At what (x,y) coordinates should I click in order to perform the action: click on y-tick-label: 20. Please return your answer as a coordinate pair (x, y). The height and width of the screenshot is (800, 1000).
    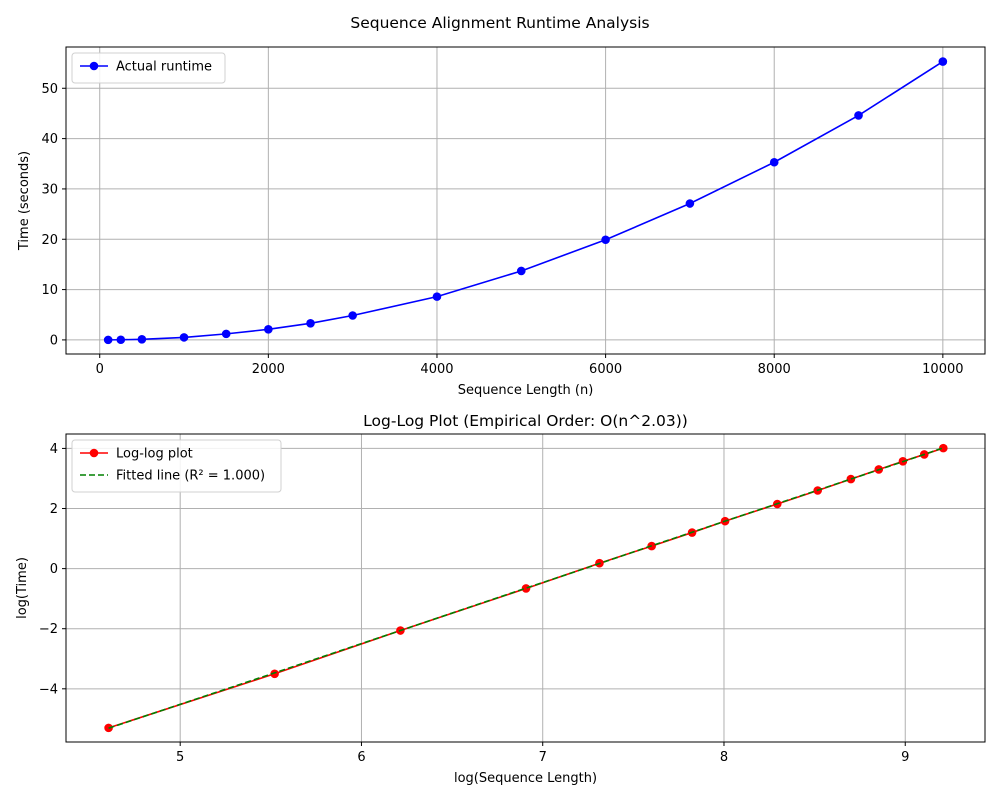
    Looking at the image, I should click on (49, 240).